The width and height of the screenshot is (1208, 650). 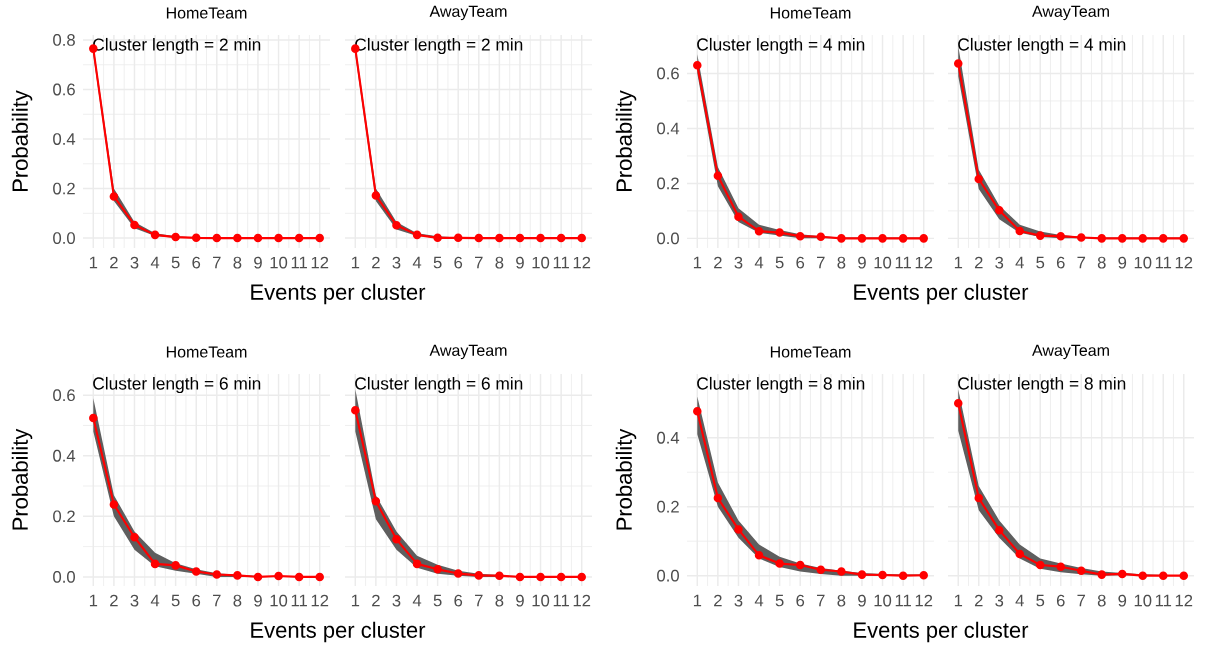 I want to click on annotation: Cluster length = 8 min, so click(x=781, y=385).